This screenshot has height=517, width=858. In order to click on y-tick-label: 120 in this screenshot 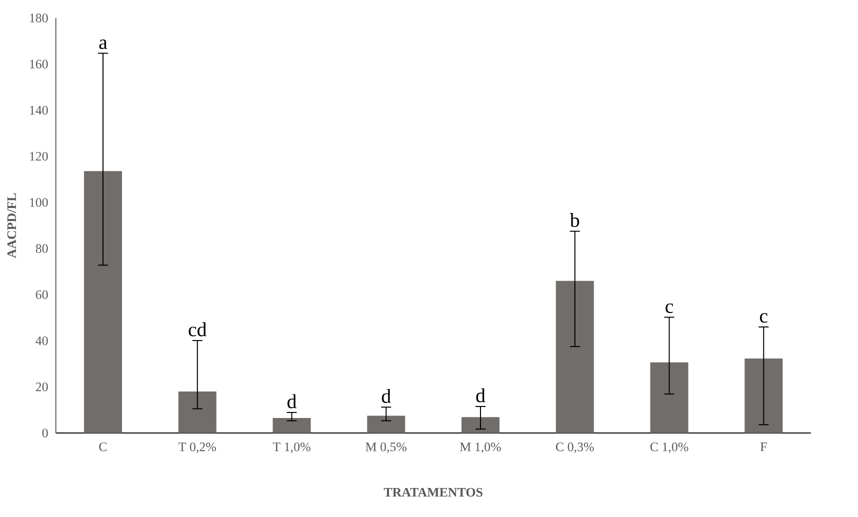, I will do `click(39, 156)`.